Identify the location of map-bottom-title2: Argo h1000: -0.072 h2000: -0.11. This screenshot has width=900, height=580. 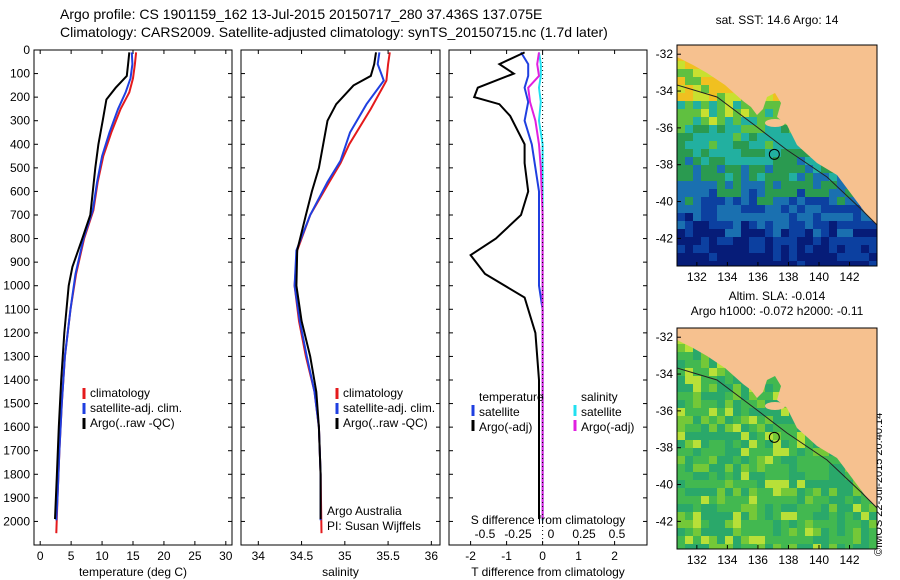
(777, 311).